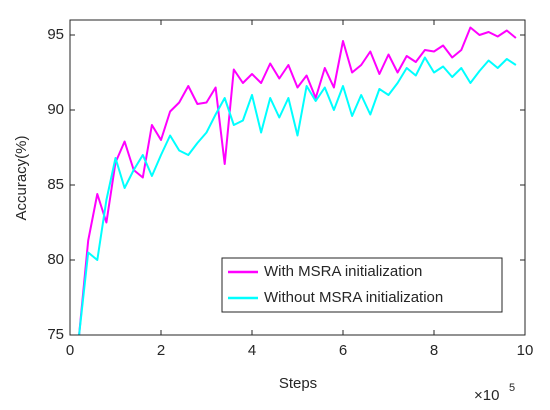  What do you see at coordinates (512, 388) in the screenshot?
I see `x-exponent: 5` at bounding box center [512, 388].